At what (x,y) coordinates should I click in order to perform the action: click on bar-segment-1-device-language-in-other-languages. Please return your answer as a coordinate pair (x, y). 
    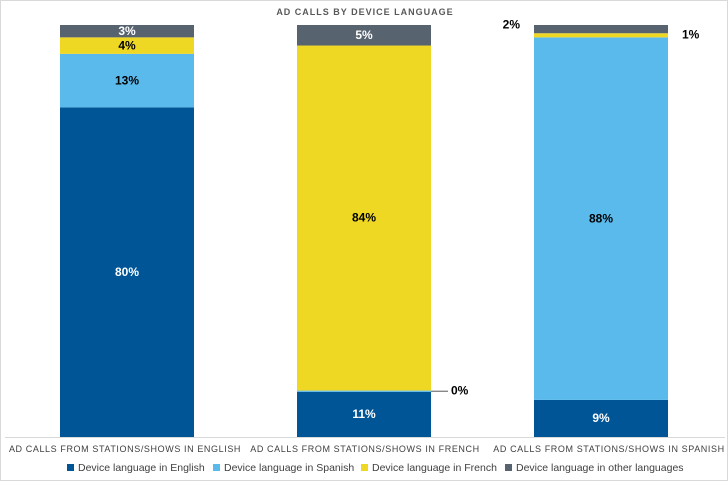
    Looking at the image, I should click on (127, 31).